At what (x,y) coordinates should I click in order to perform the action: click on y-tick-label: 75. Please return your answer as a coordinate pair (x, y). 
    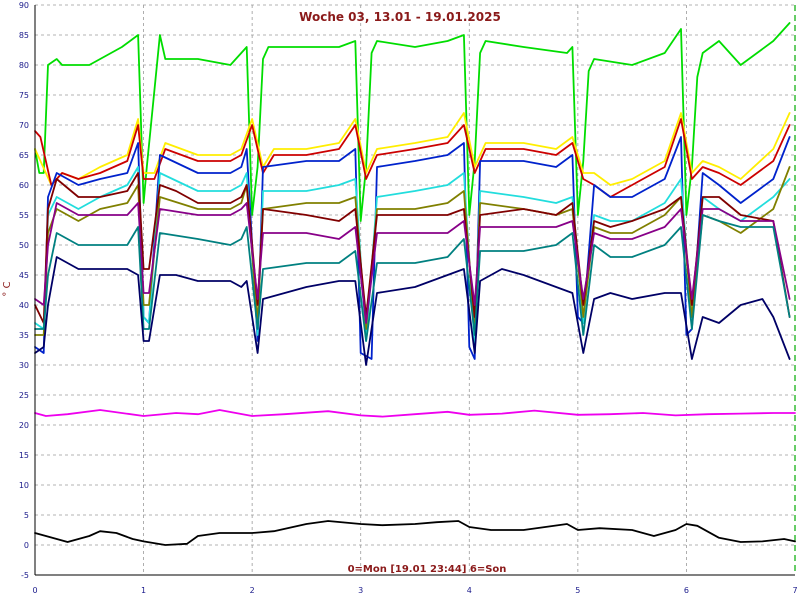
    Looking at the image, I should click on (24, 95).